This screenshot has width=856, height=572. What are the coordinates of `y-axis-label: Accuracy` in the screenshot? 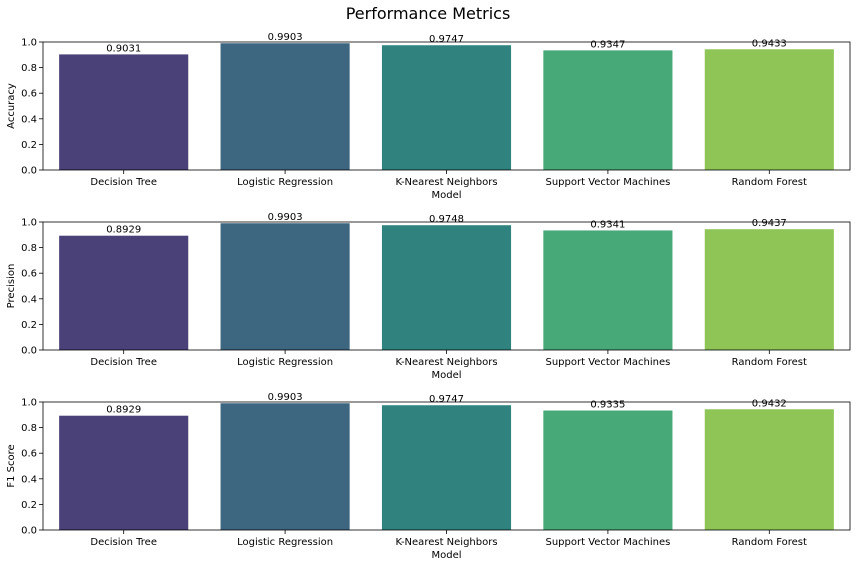 It's located at (11, 106).